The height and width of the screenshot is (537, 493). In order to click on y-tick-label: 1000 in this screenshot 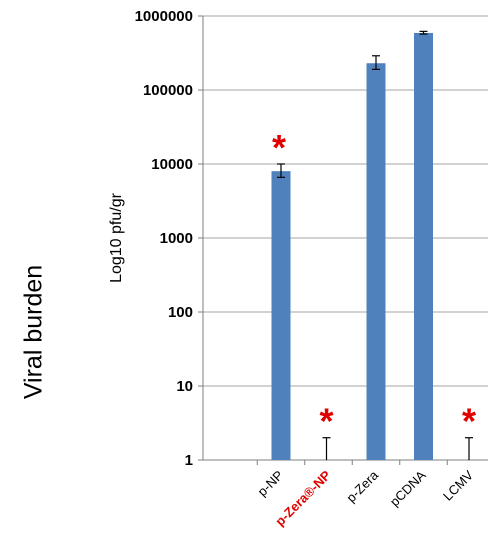, I will do `click(176, 238)`.